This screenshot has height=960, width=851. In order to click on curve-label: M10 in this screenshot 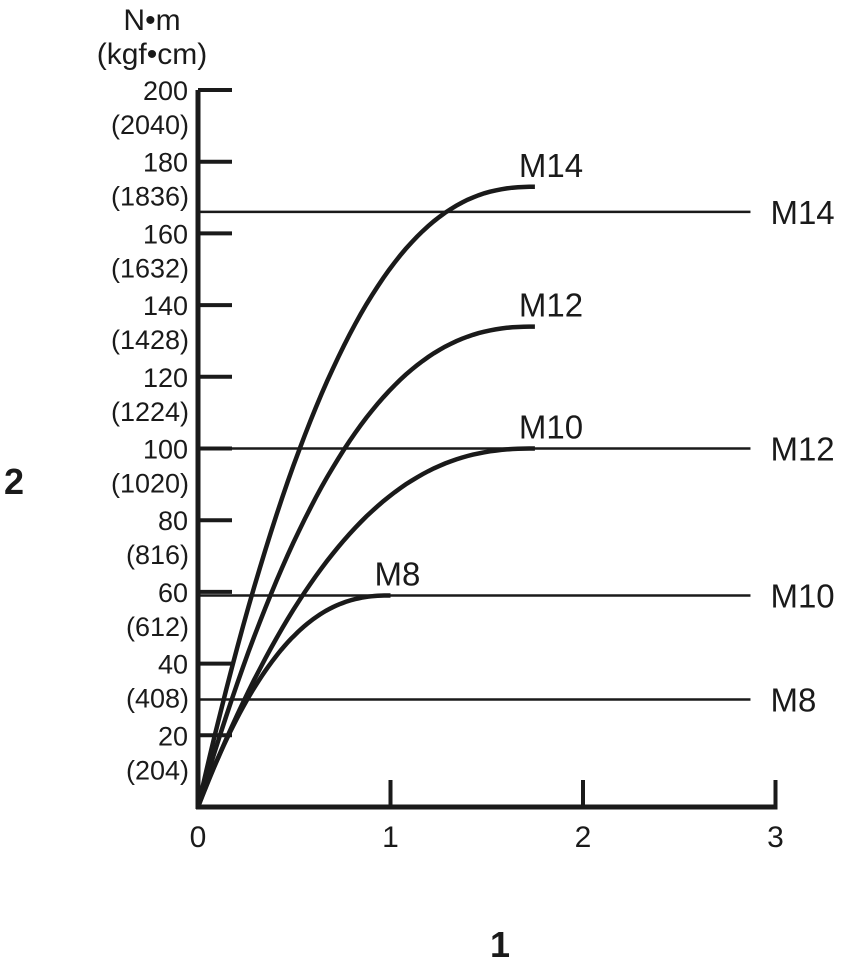, I will do `click(551, 427)`.